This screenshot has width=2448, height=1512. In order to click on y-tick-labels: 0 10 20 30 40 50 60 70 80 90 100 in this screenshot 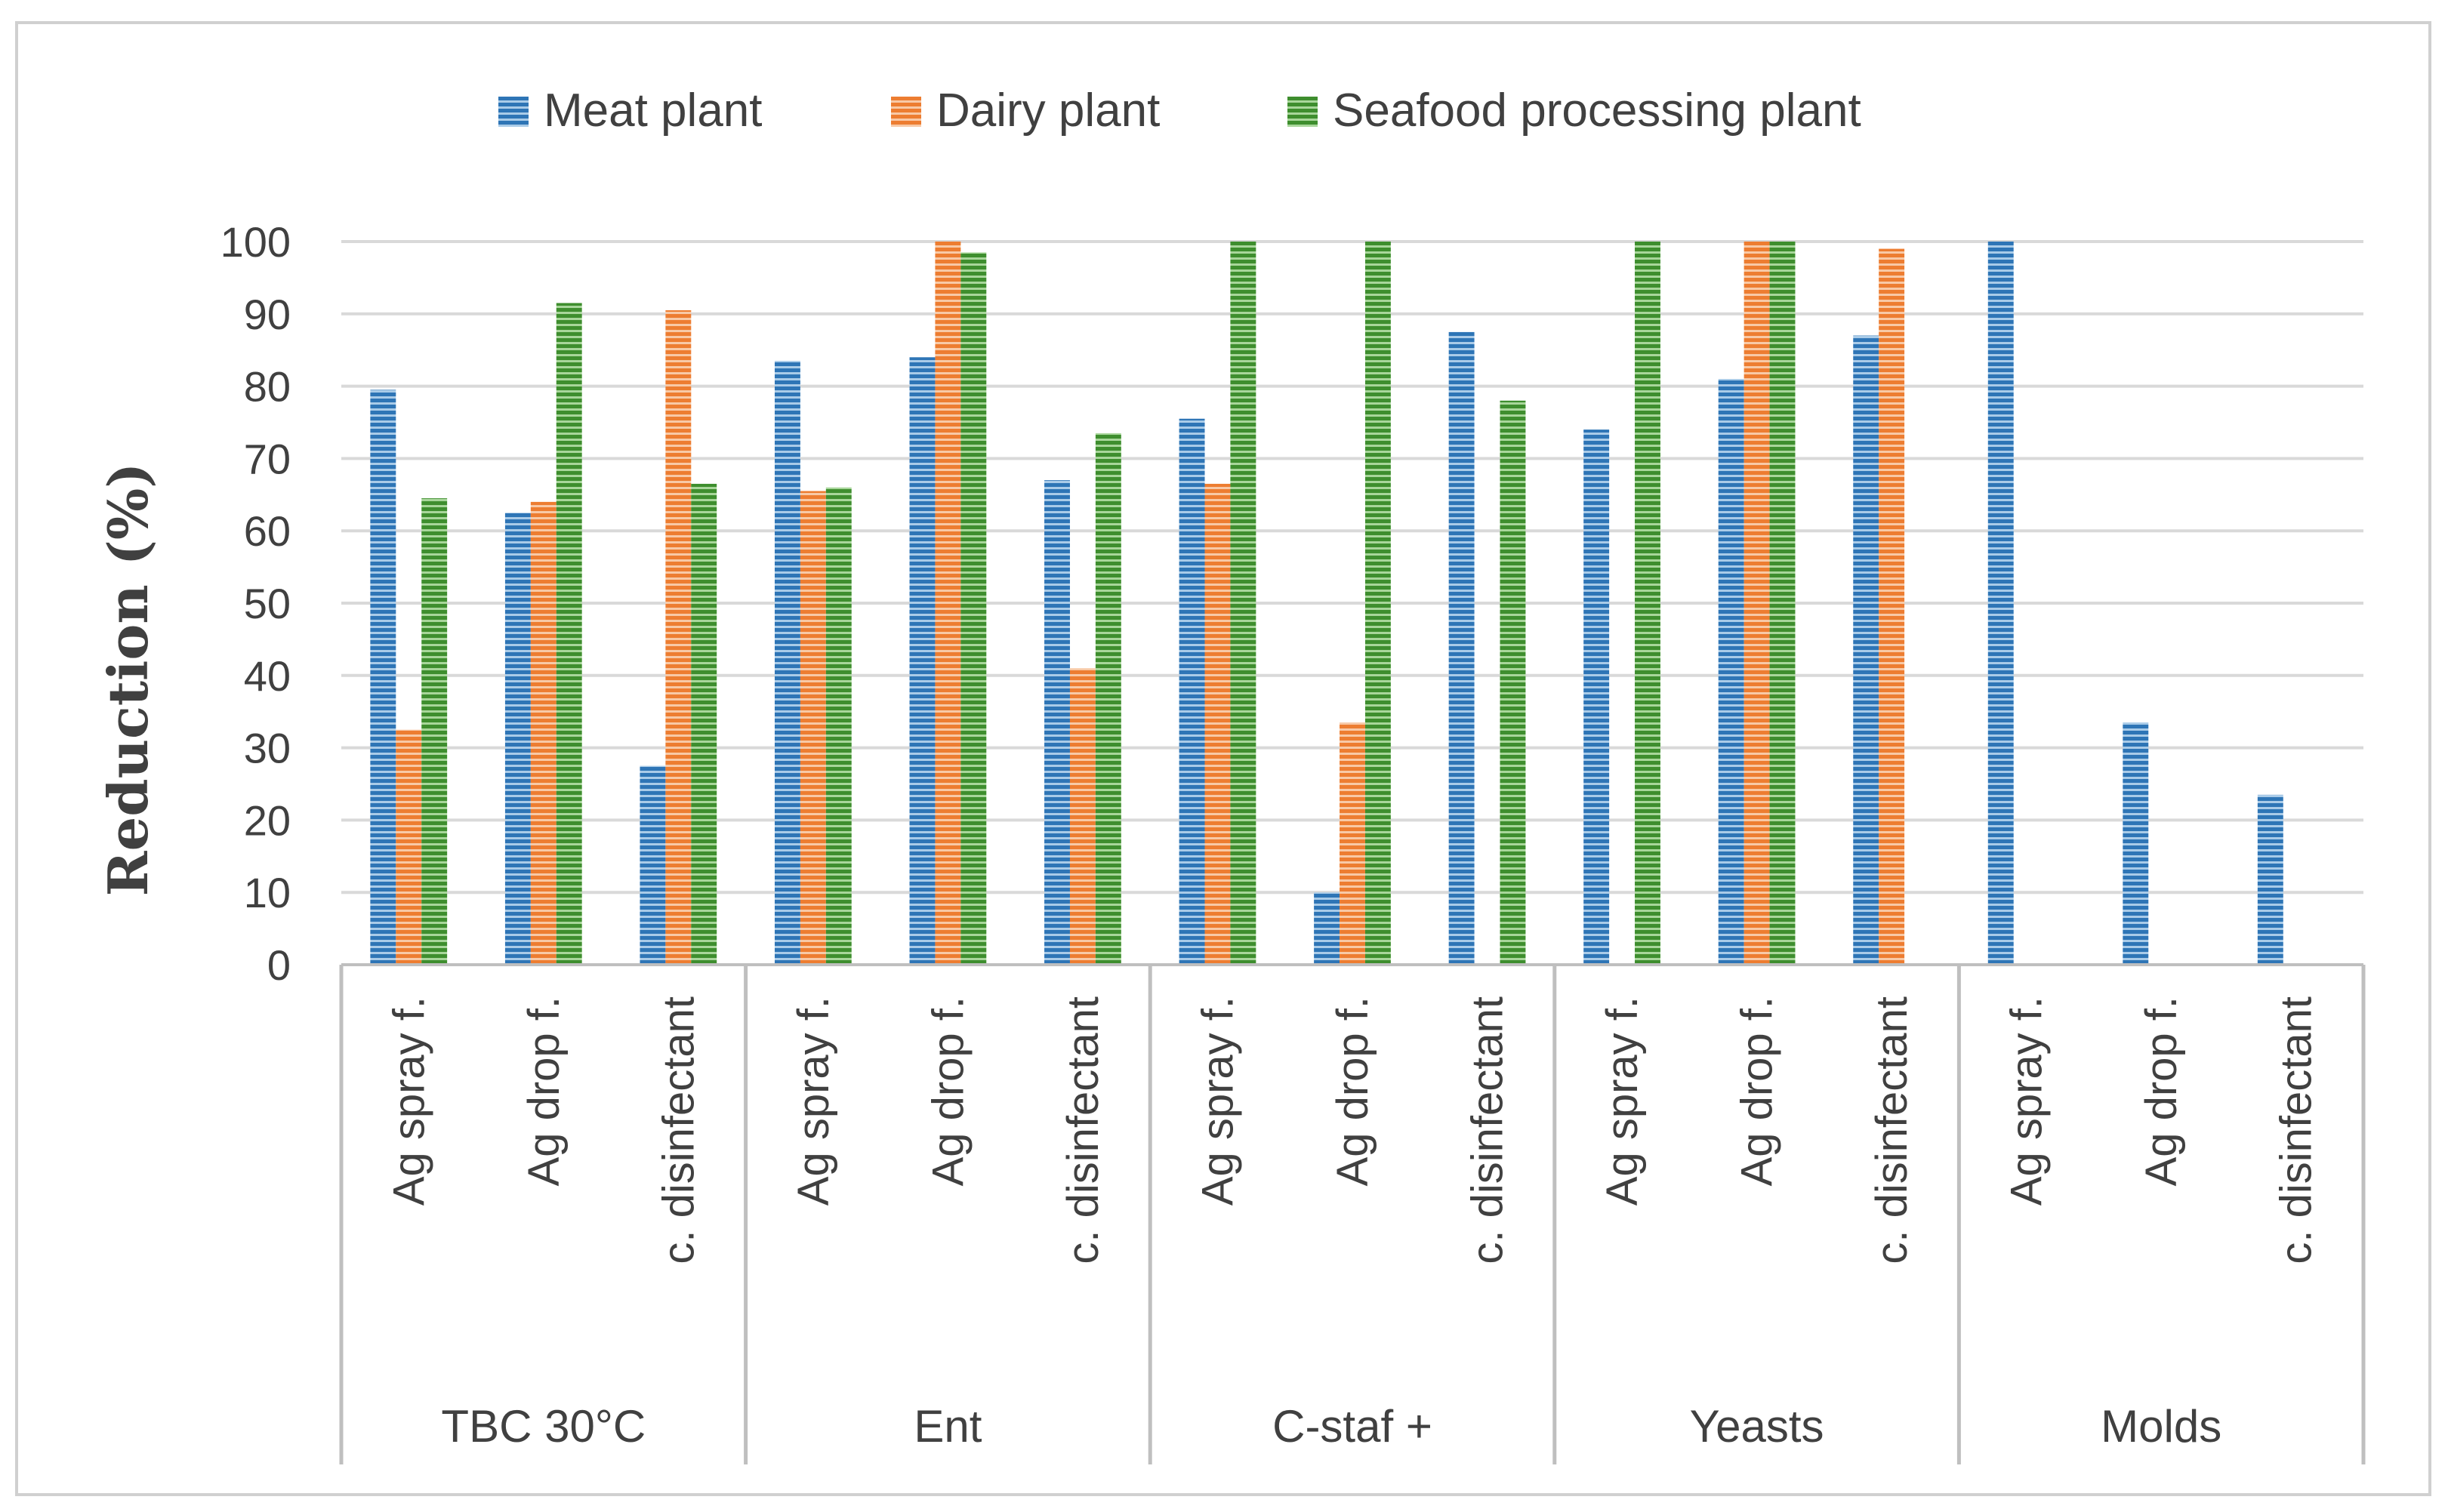, I will do `click(255, 603)`.